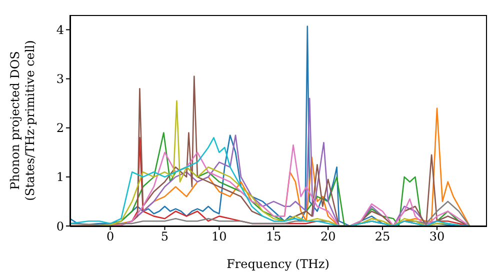 This screenshot has height=280, width=500. Describe the element at coordinates (274, 237) in the screenshot. I see `x-tick-label: 15` at that location.